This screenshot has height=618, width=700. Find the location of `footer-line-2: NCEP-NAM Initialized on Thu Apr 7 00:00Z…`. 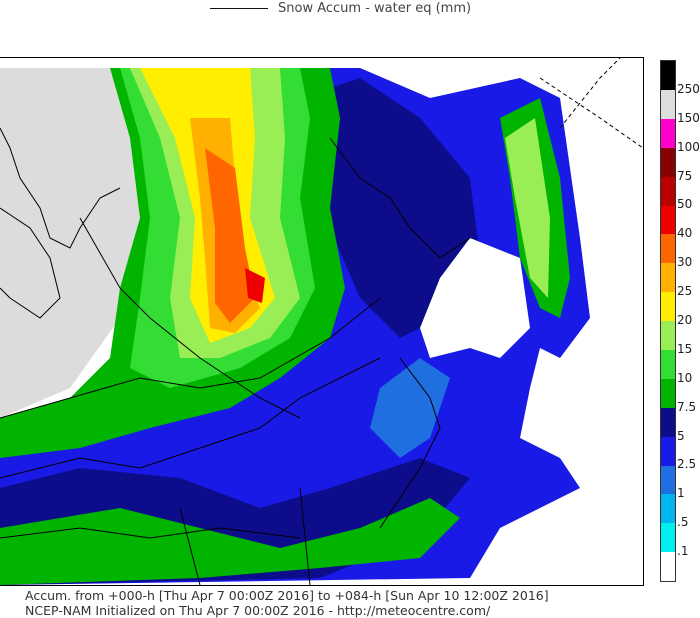

footer-line-2: NCEP-NAM Initialized on Thu Apr 7 00:00Z… is located at coordinates (258, 610).